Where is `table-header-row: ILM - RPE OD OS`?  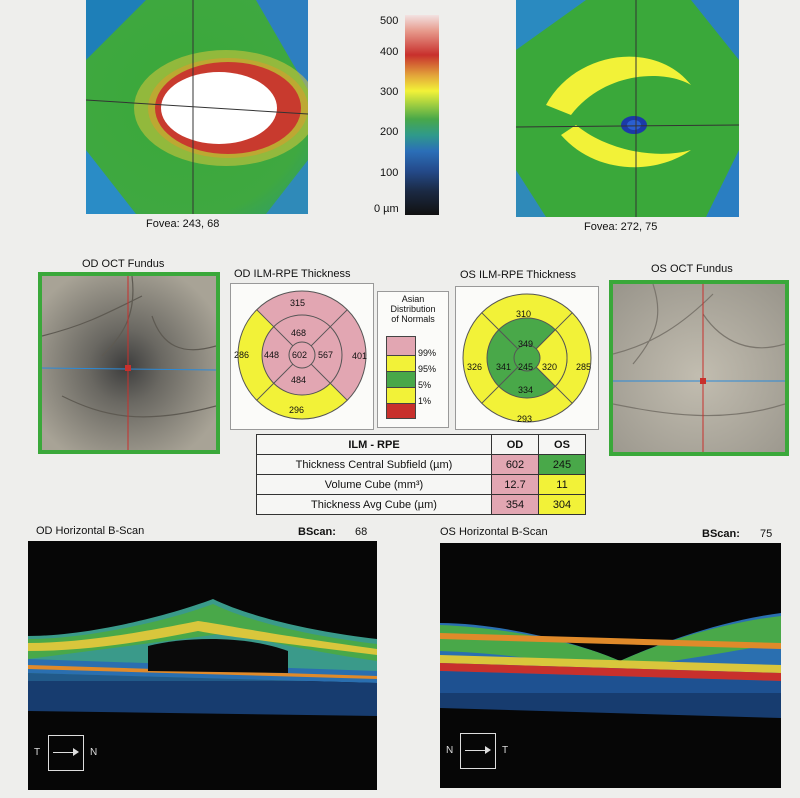 table-header-row: ILM - RPE OD OS is located at coordinates (421, 444).